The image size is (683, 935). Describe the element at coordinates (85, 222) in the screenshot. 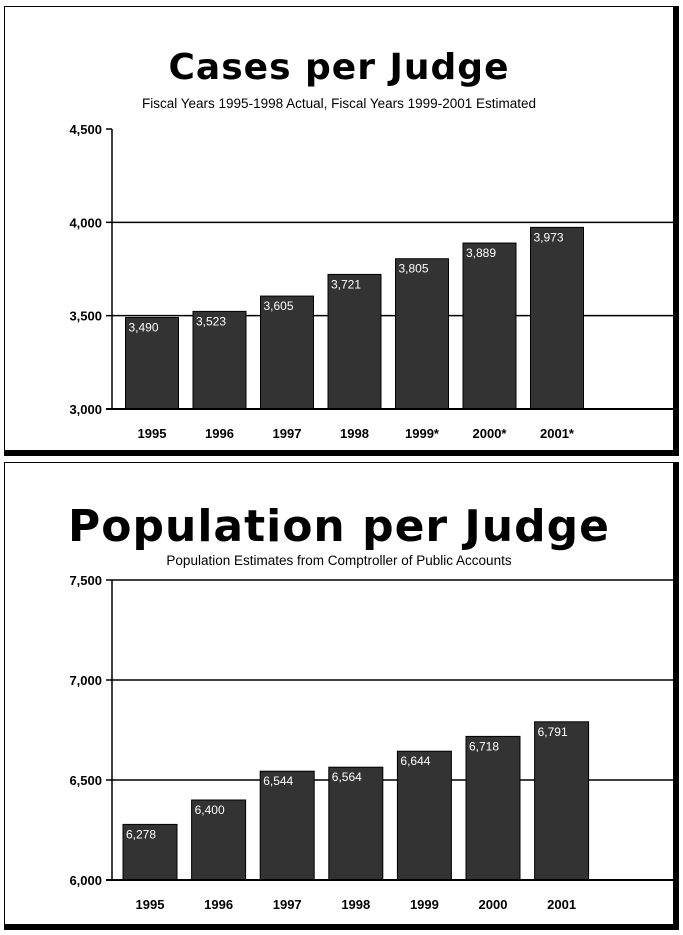

I see `y-tick-label: 4,000` at that location.